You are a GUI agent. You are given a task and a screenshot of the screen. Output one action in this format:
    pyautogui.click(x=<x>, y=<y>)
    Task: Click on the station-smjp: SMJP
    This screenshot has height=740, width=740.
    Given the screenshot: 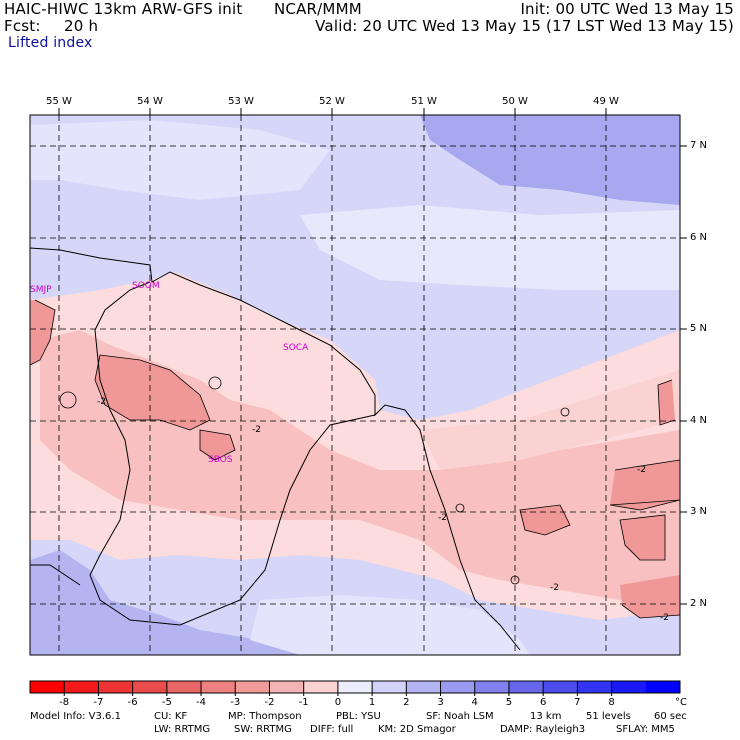 What is the action you would take?
    pyautogui.click(x=41, y=290)
    